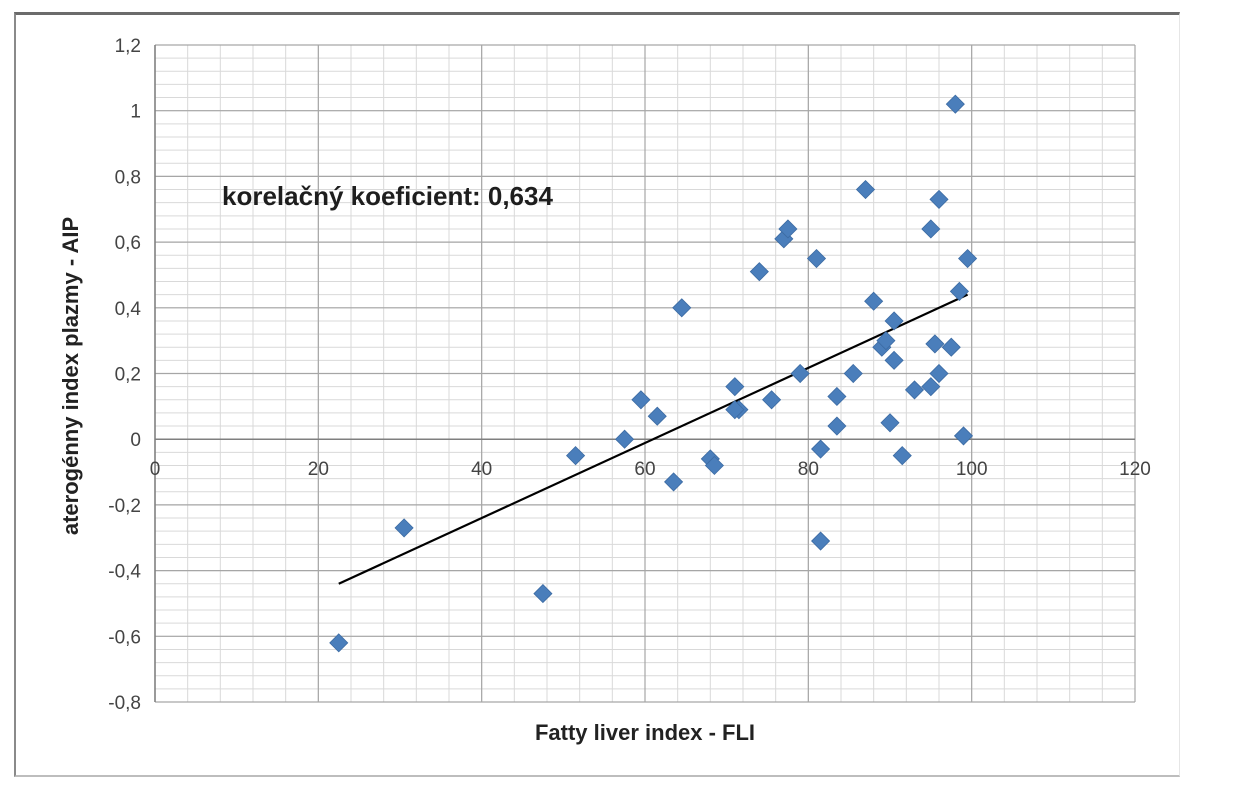 This screenshot has height=800, width=1239. I want to click on x-tick-label: 100, so click(972, 469).